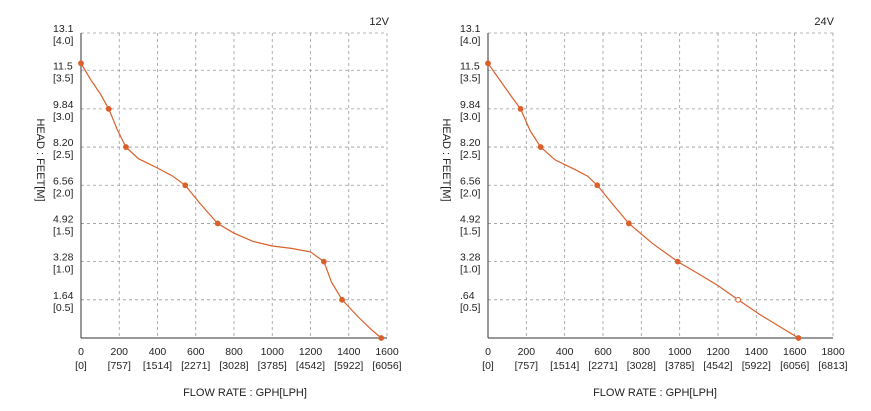 This screenshot has height=411, width=871. I want to click on x-tick-label: 1800, so click(833, 352).